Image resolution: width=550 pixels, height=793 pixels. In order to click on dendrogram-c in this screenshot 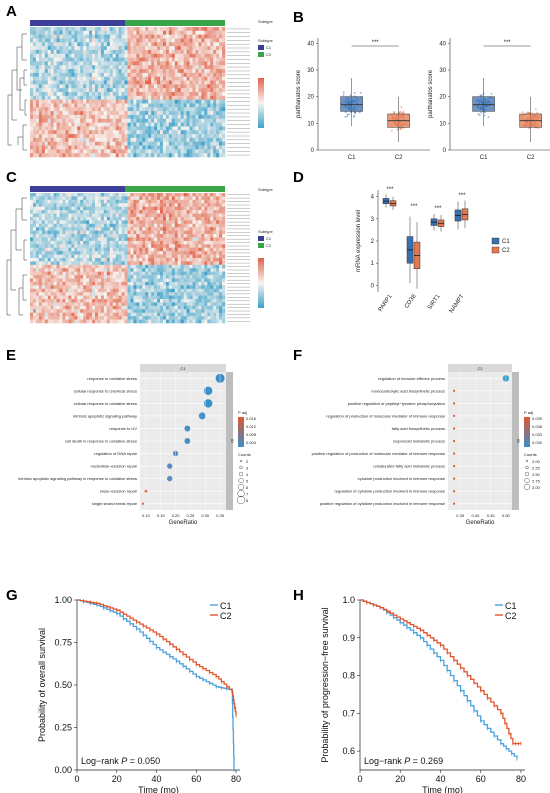, I will do `click(16, 256)`.